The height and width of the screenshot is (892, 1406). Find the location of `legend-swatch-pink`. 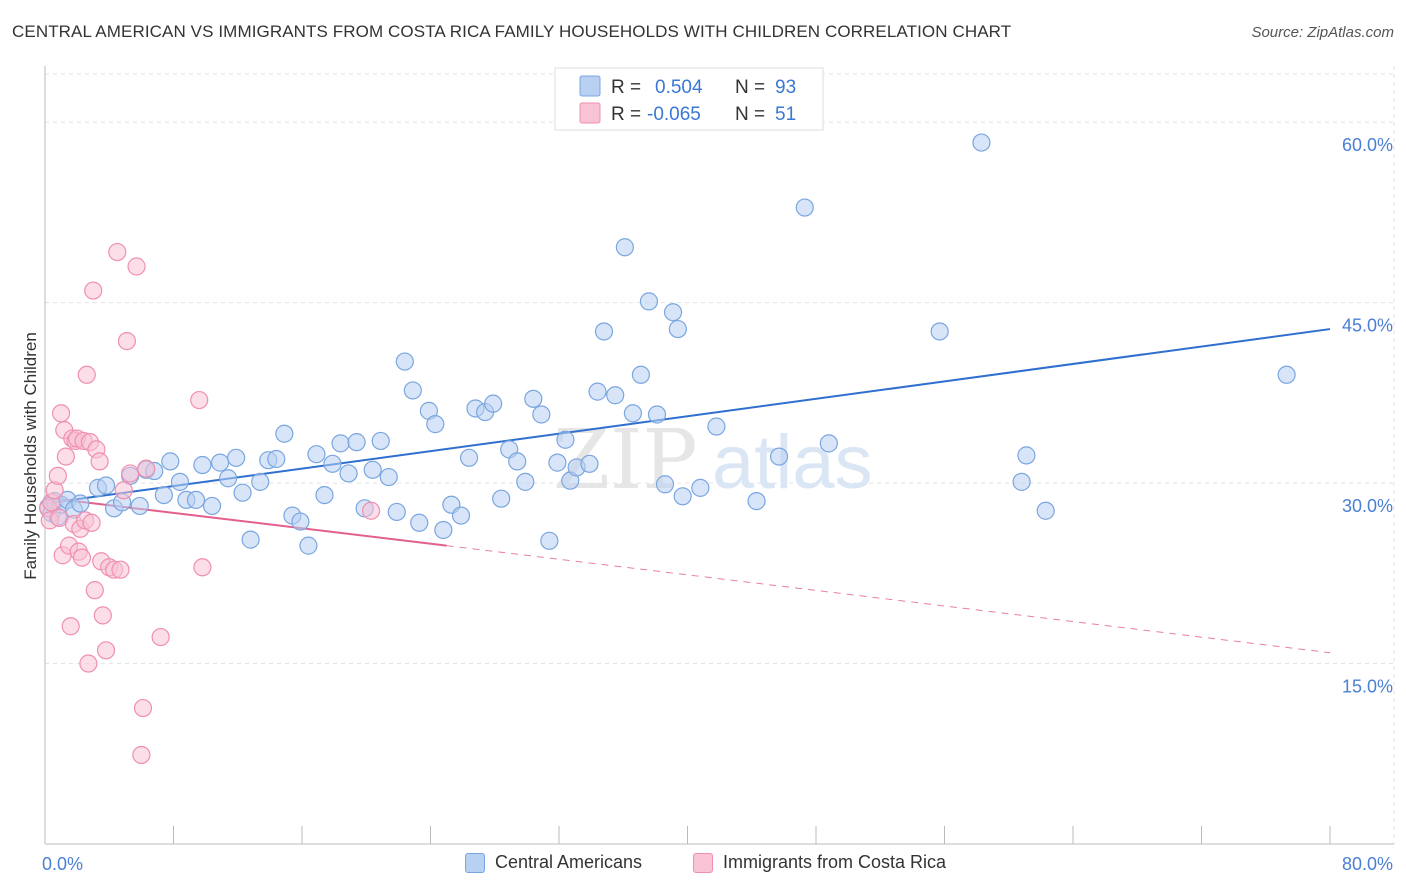

legend-swatch-pink is located at coordinates (590, 113).